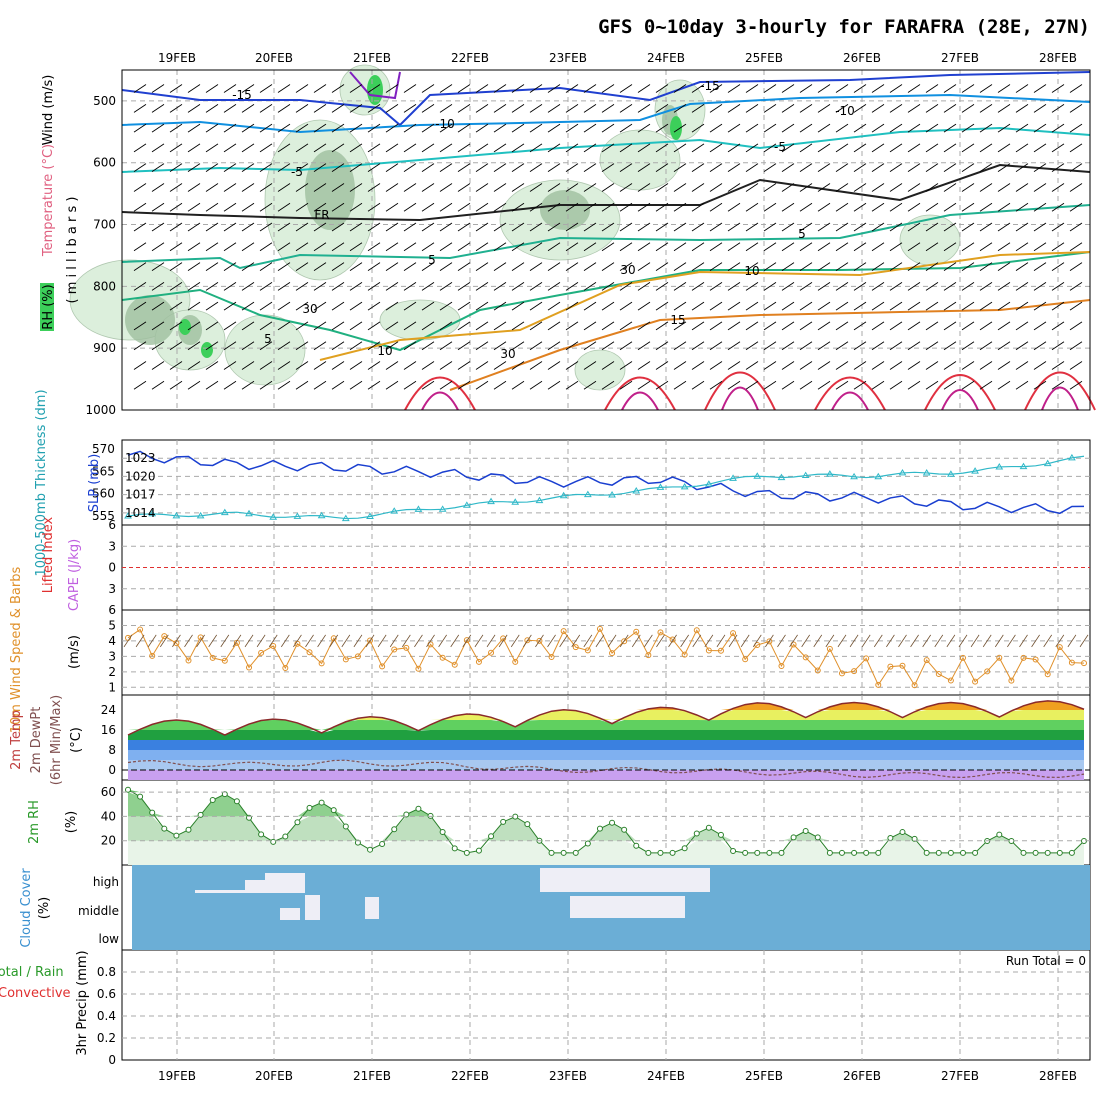 The width and height of the screenshot is (1100, 1105). What do you see at coordinates (112, 770) in the screenshot?
I see `temp-tick: 0` at bounding box center [112, 770].